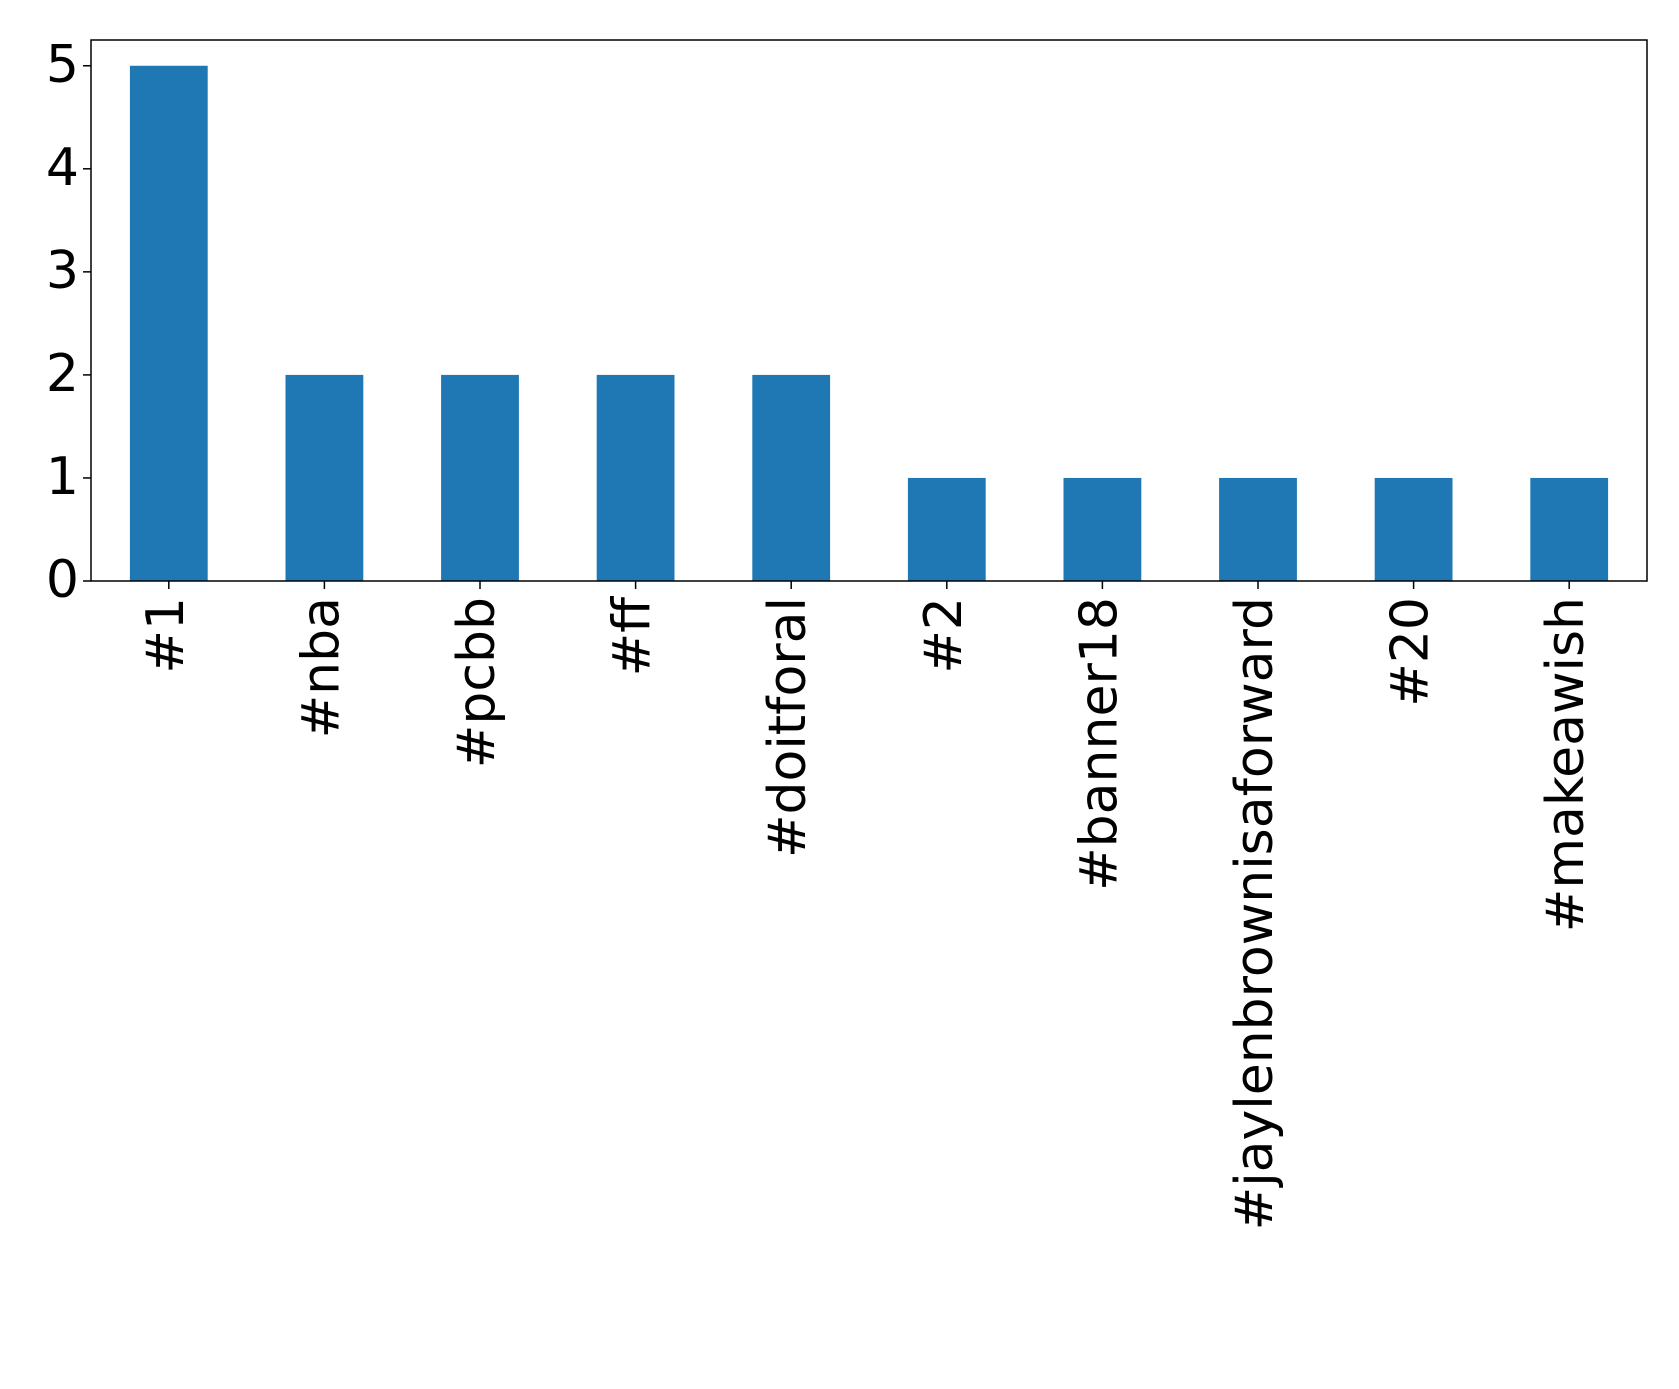  Describe the element at coordinates (1411, 652) in the screenshot. I see `x-tick-label: #20` at that location.